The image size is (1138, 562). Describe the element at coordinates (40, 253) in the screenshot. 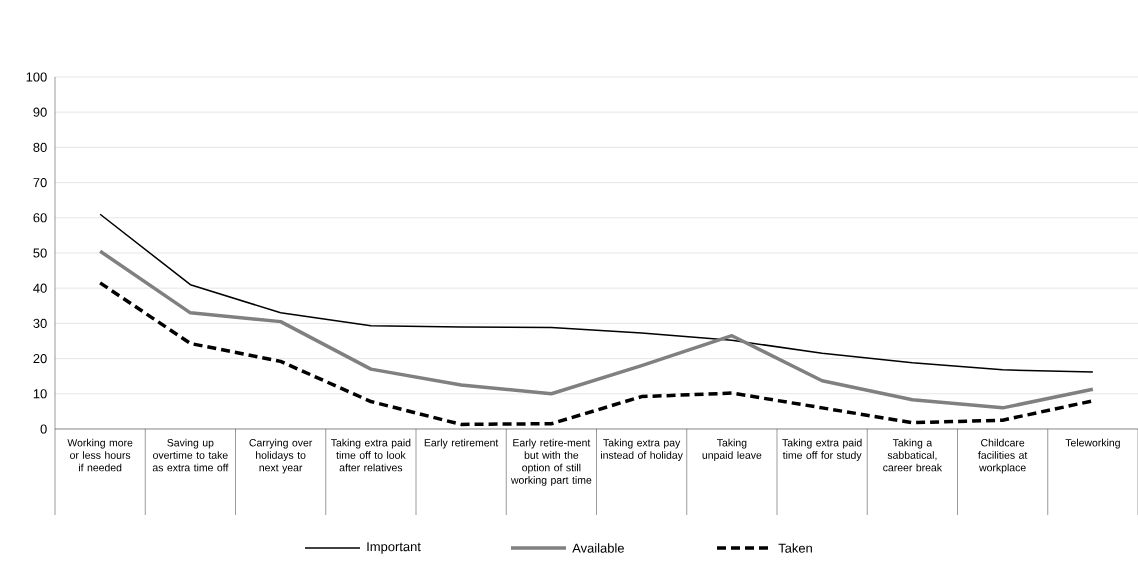

I see `y-tick-label: 50` at that location.